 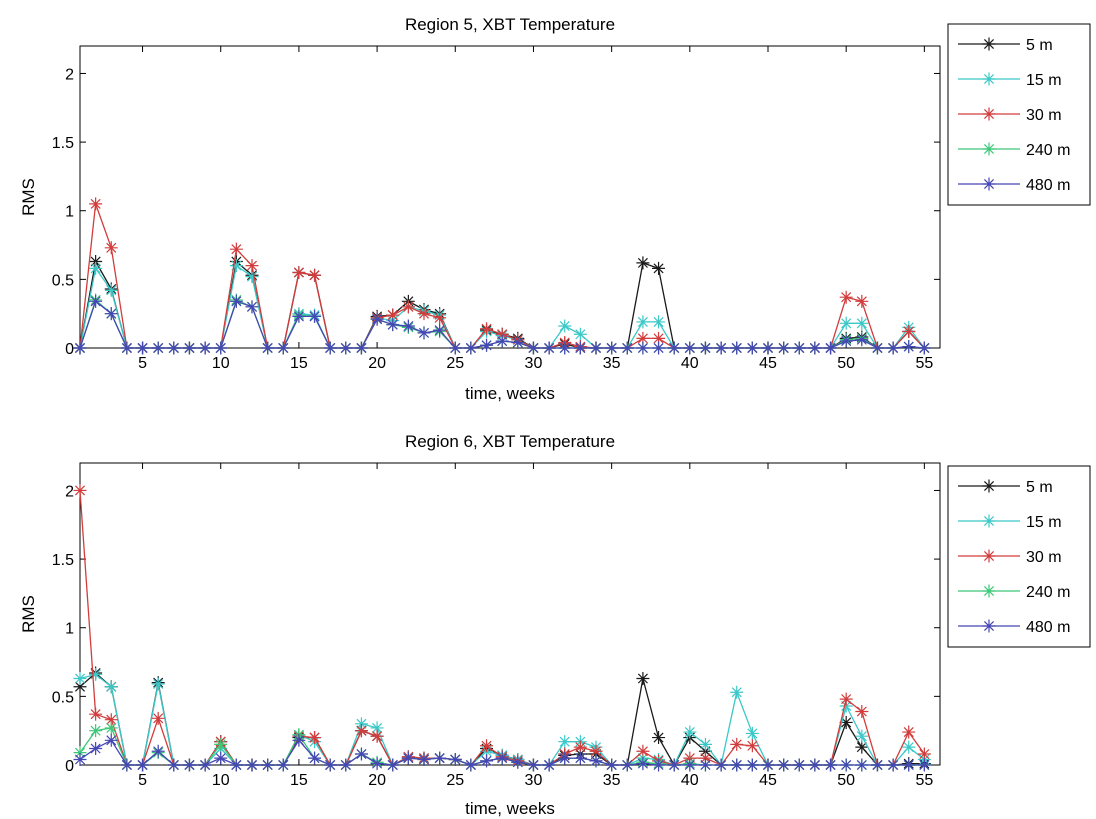 I want to click on legend-item: 5 m, so click(x=1005, y=45).